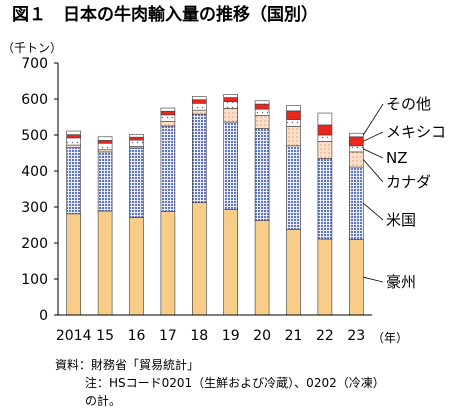 This screenshot has height=417, width=450. I want to click on y-unit-label: （千トン）, so click(32, 48).